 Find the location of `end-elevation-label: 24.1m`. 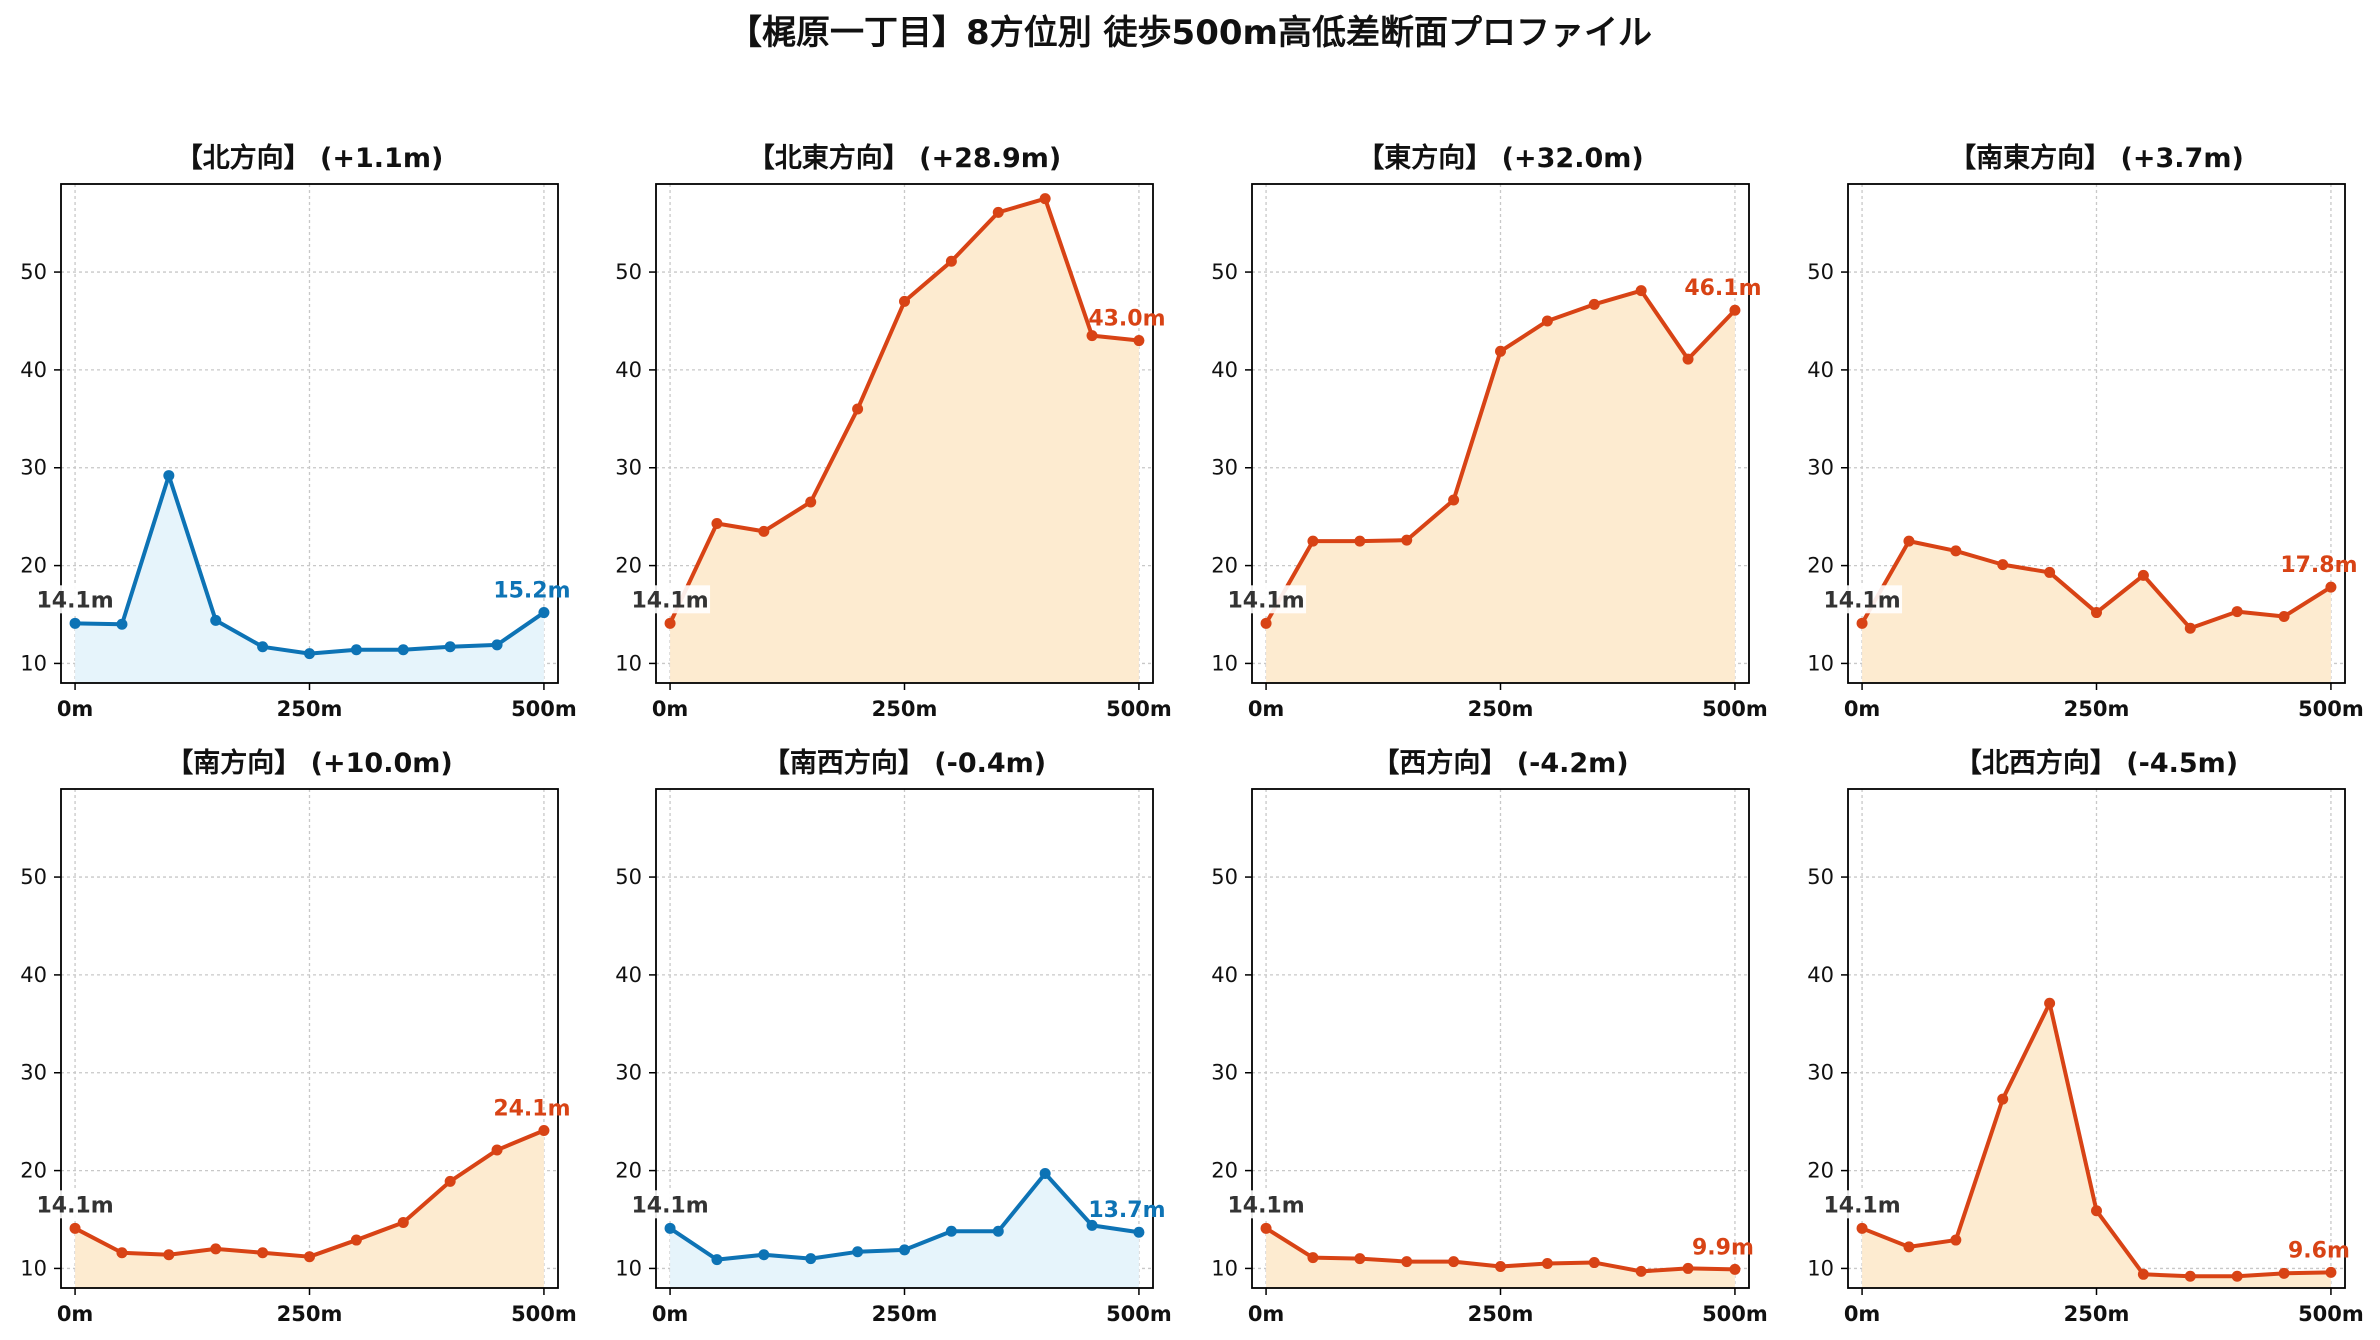

end-elevation-label: 24.1m is located at coordinates (531, 1108).